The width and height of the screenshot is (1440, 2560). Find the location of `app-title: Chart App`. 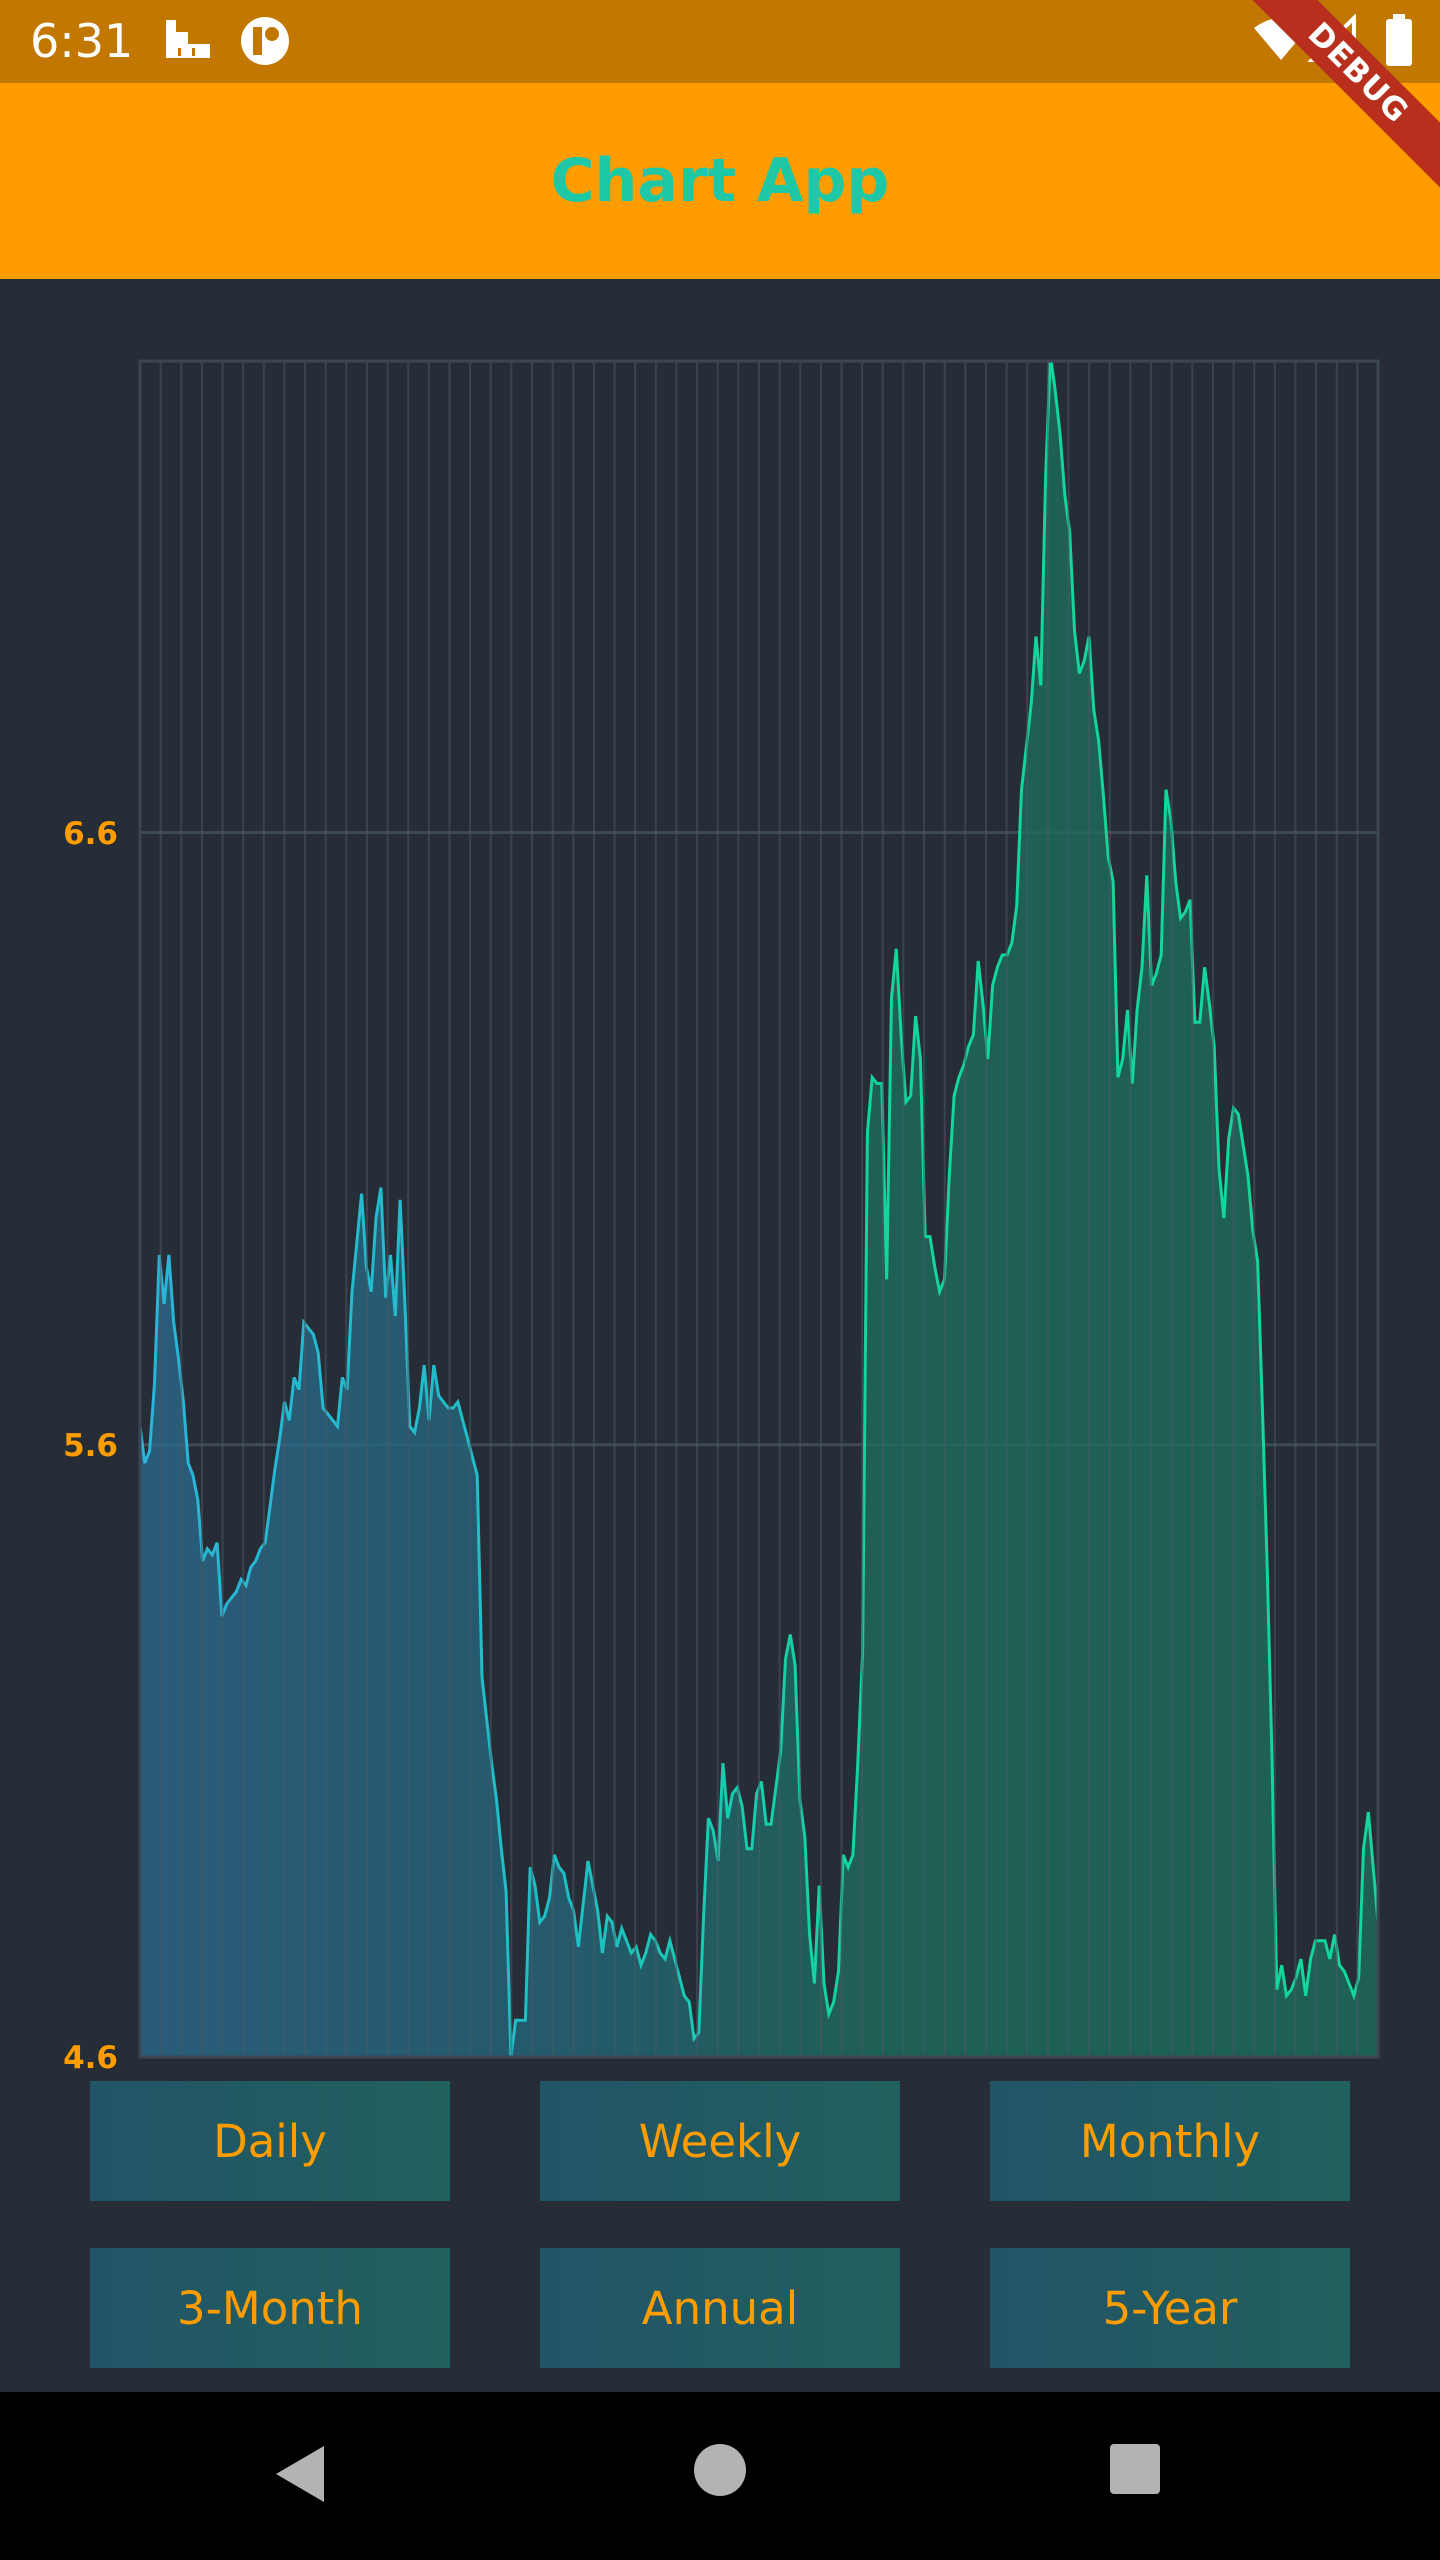

app-title: Chart App is located at coordinates (720, 181).